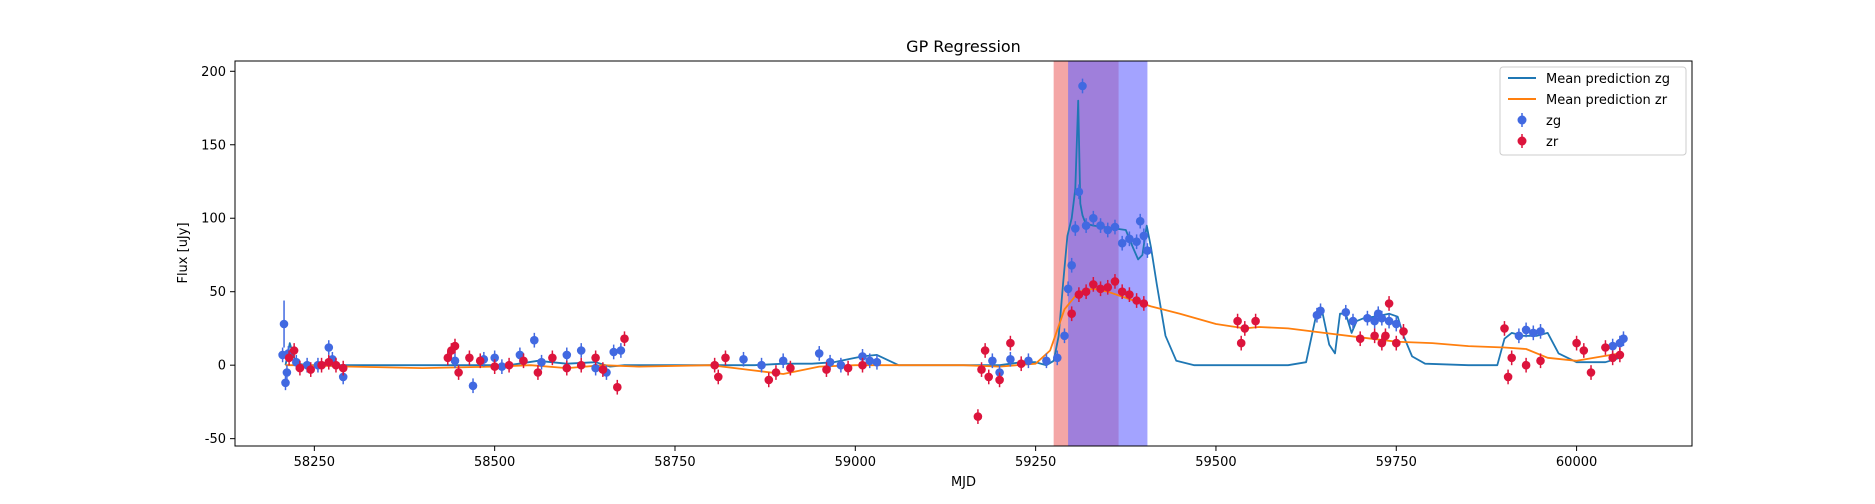 Image resolution: width=1875 pixels, height=504 pixels. What do you see at coordinates (855, 462) in the screenshot?
I see `x-tick-label: 59000` at bounding box center [855, 462].